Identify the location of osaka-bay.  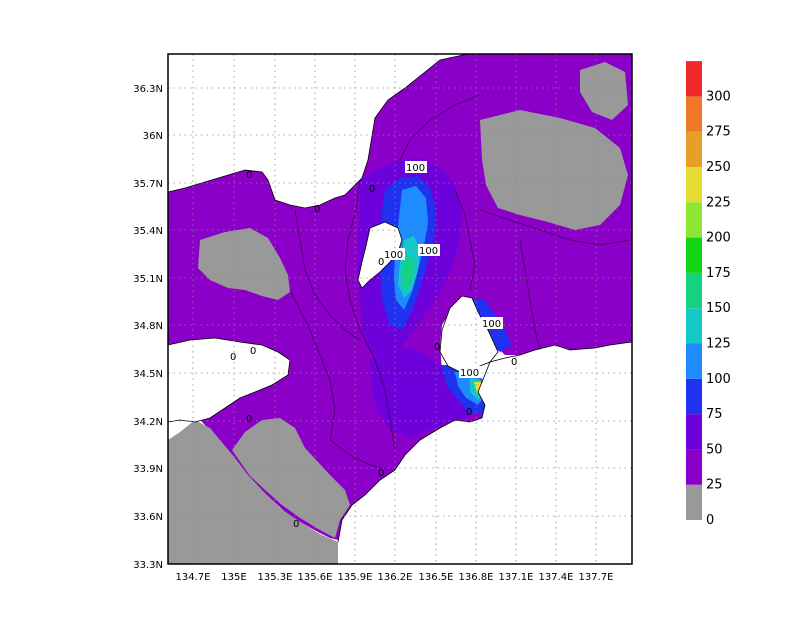
(229, 380).